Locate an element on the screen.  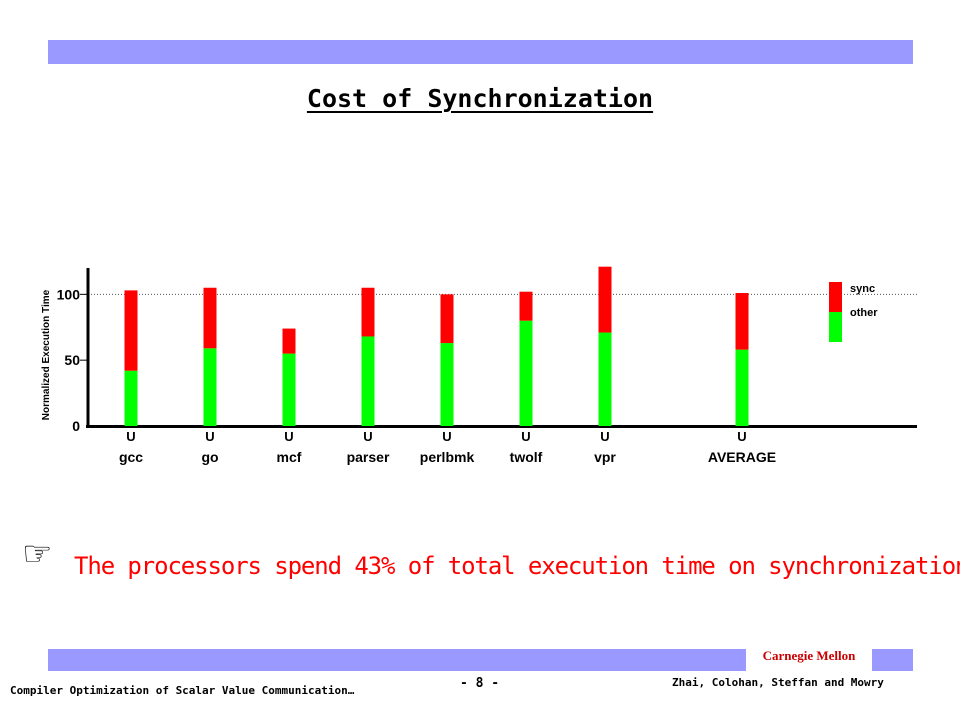
page-number: - 8 - is located at coordinates (480, 683).